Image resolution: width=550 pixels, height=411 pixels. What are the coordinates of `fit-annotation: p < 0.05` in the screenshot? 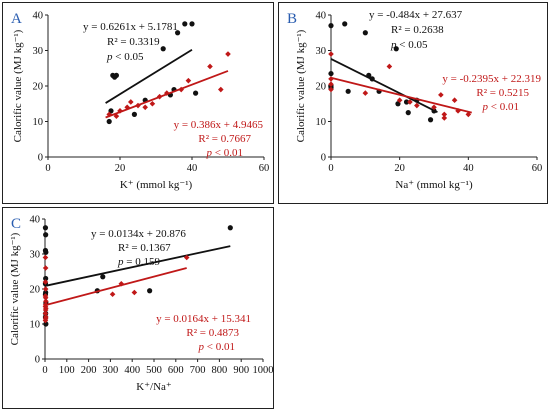 It's located at (125, 57).